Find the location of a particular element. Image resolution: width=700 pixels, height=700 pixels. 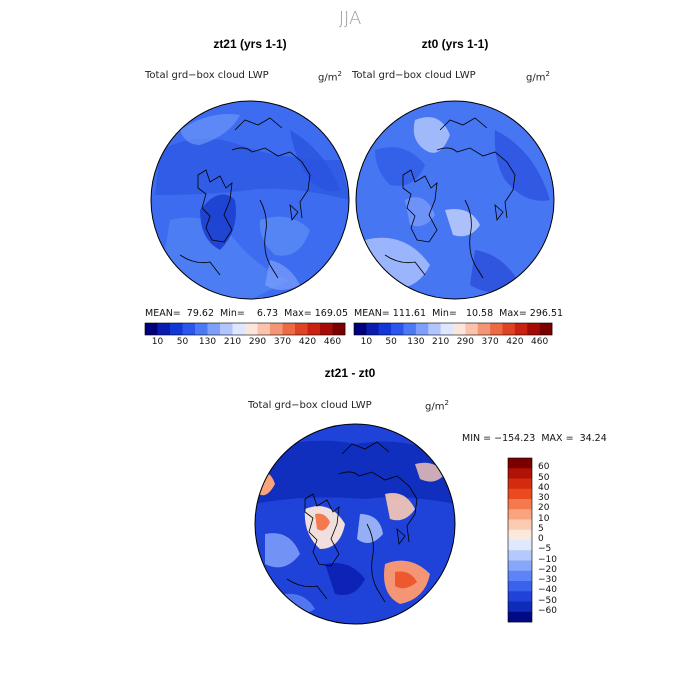

panel-stats-zt0: MEAN= 111.61 Min= 10.58 Max= 296.51 is located at coordinates (459, 313).